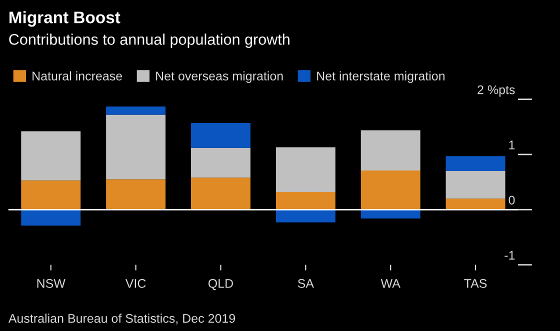 The image size is (560, 331). What do you see at coordinates (380, 77) in the screenshot?
I see `legend-label: Net interstate migration` at bounding box center [380, 77].